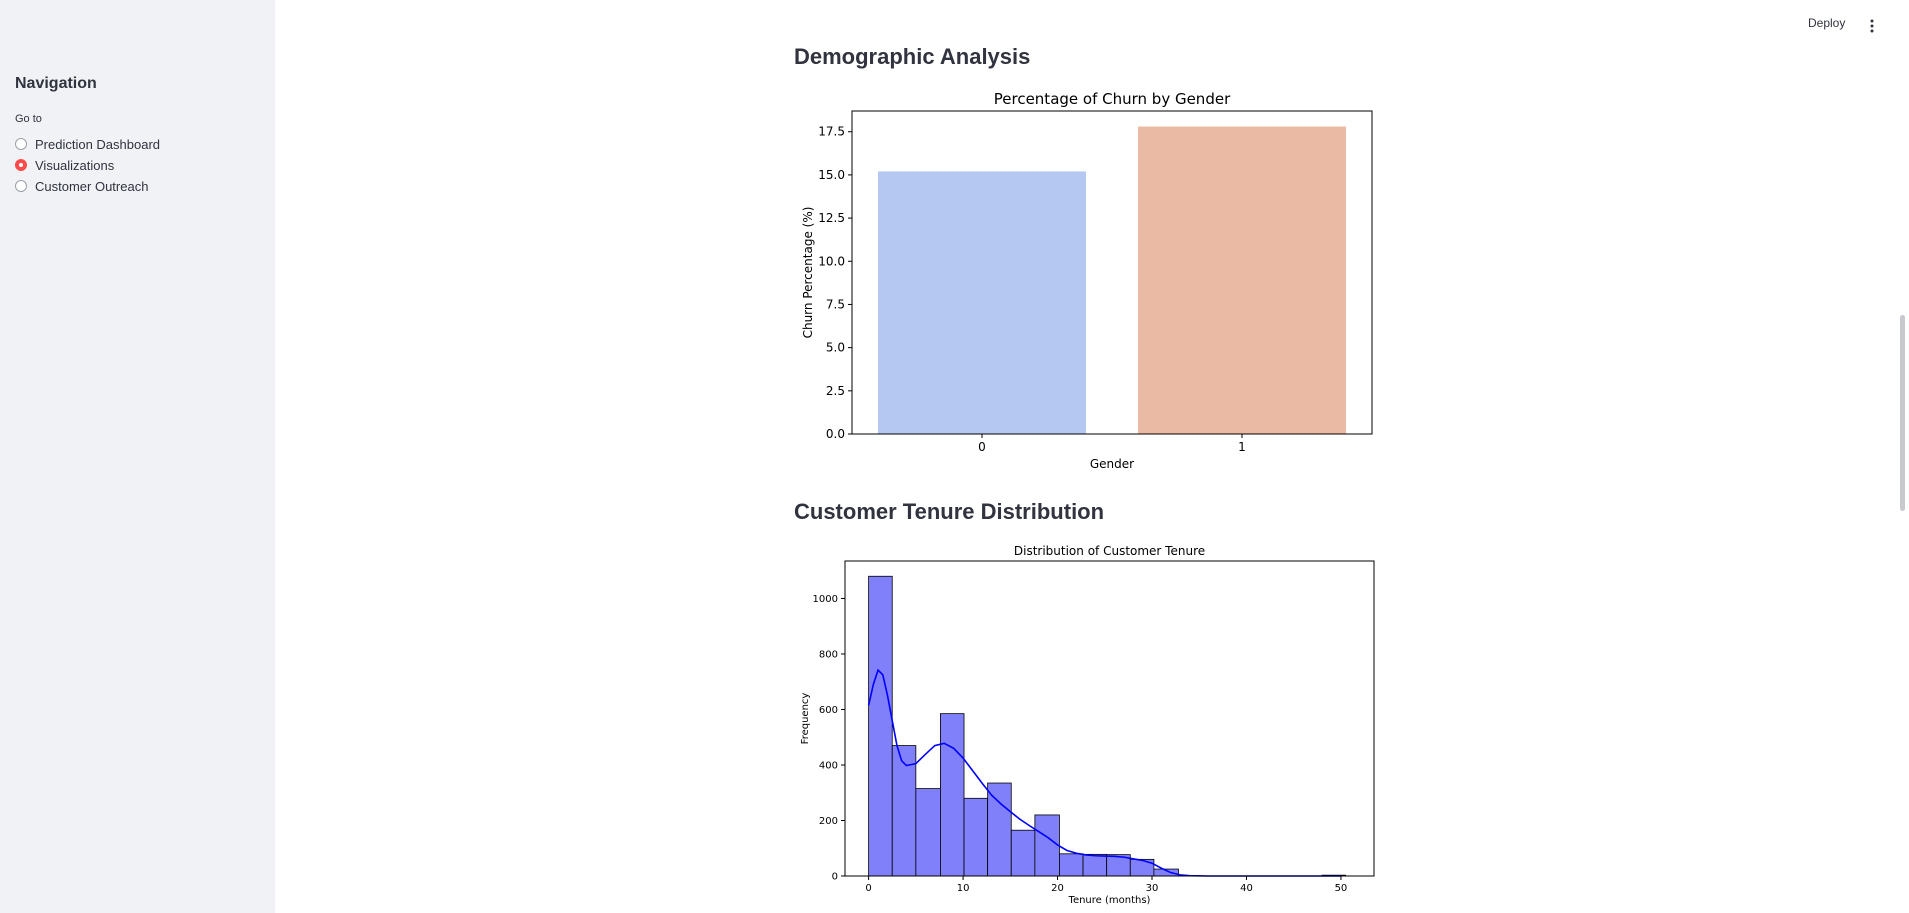 This screenshot has width=1909, height=913. Describe the element at coordinates (1872, 26) in the screenshot. I see `vertical-ellipsis-icon` at that location.